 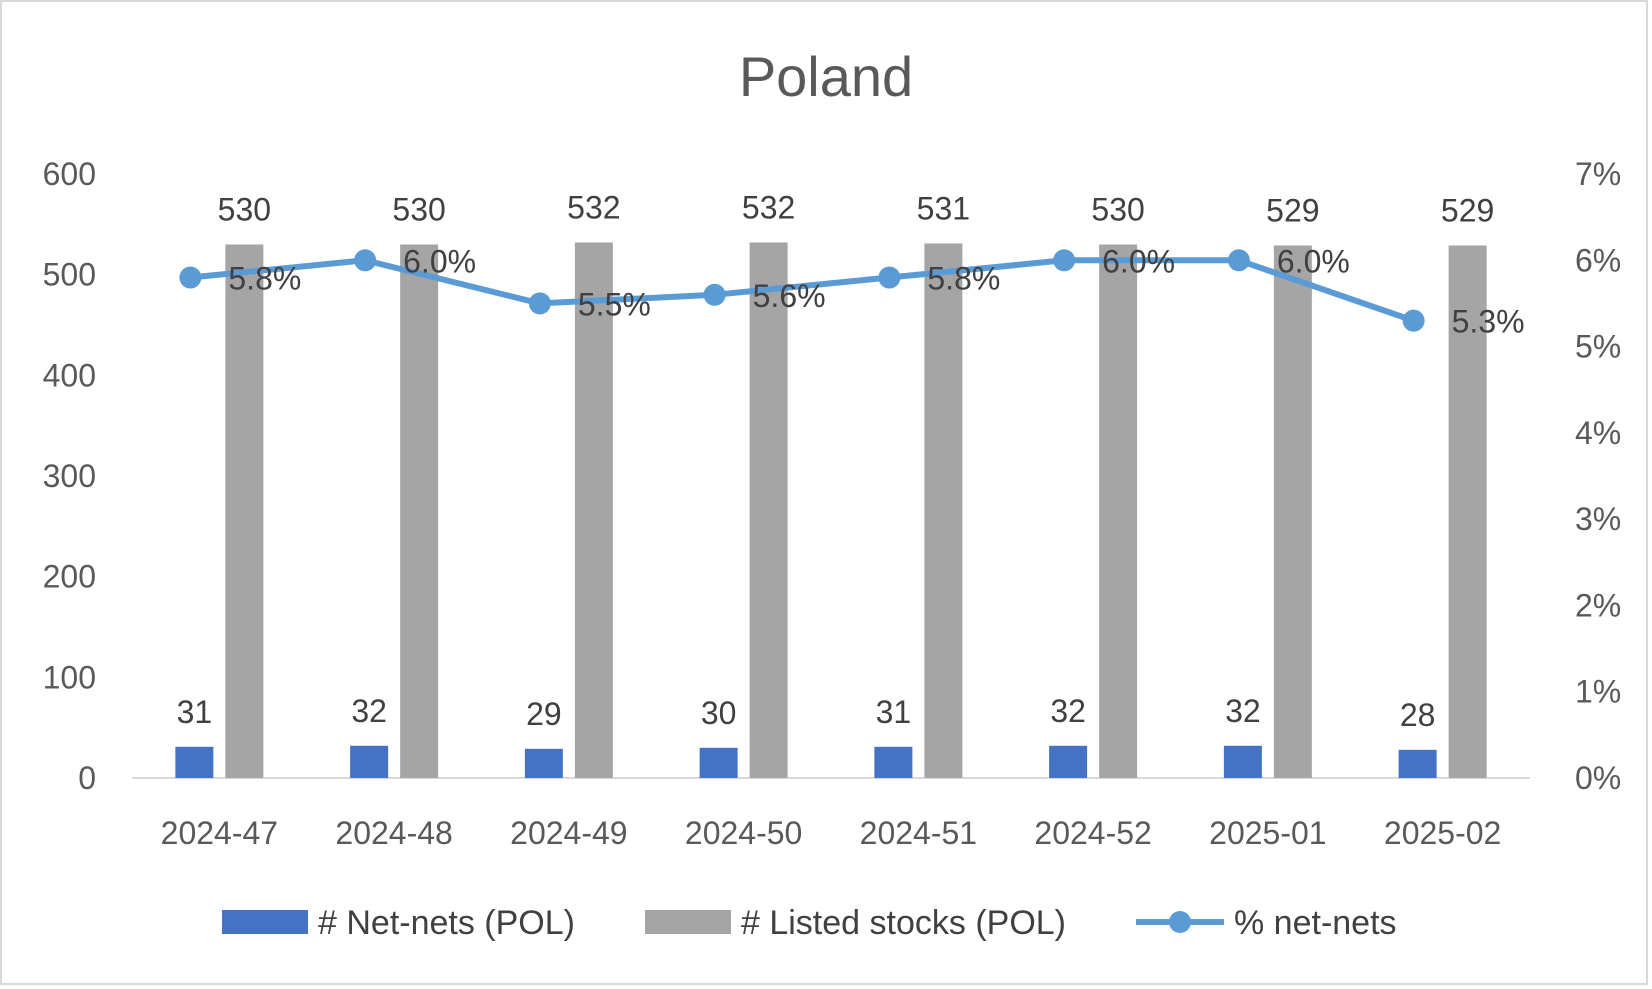 I want to click on net-nets-data-label: 28, so click(x=1418, y=715).